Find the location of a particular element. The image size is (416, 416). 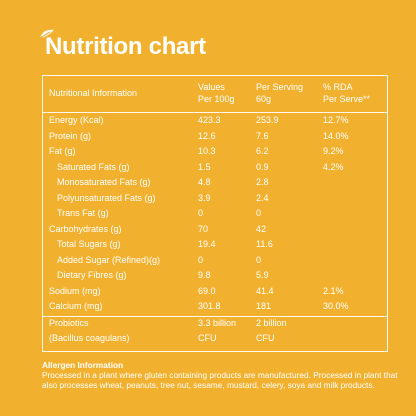

header-cell: 60g is located at coordinates (264, 99).